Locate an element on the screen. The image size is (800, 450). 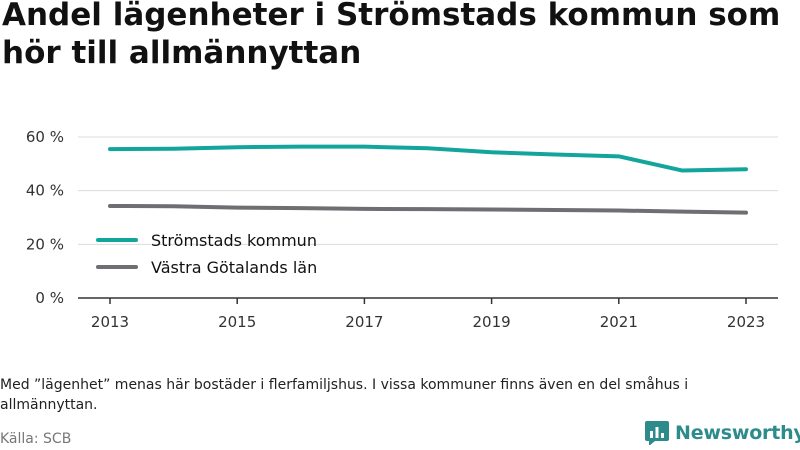
x-tick-label: 2023 is located at coordinates (746, 322).